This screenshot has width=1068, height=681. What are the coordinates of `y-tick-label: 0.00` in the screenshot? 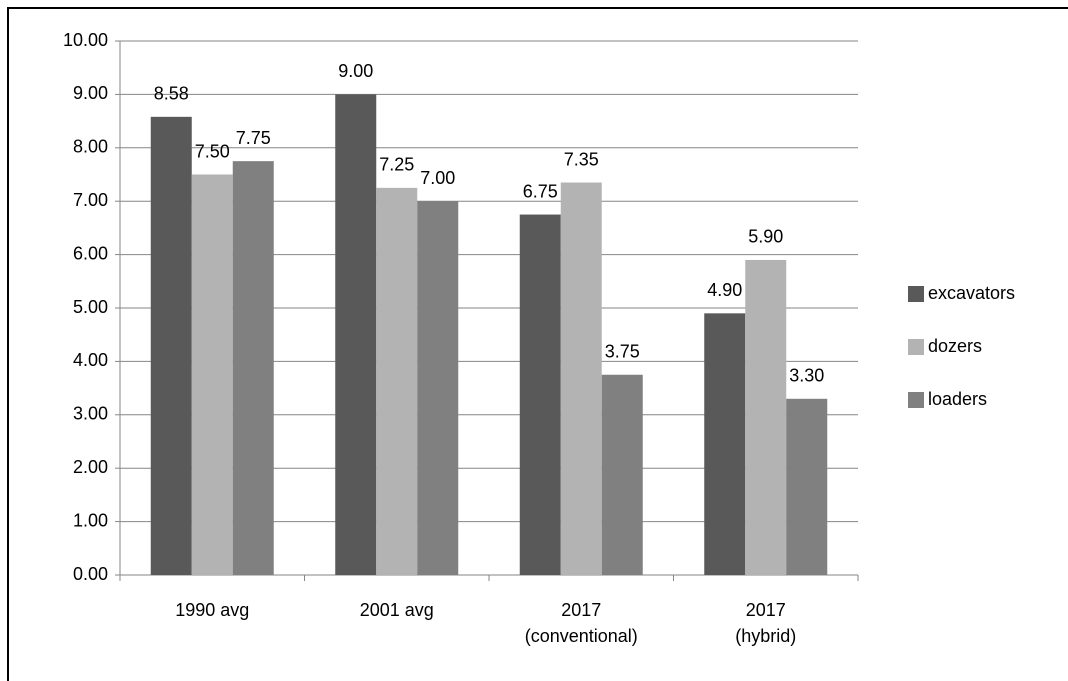 It's located at (90, 574).